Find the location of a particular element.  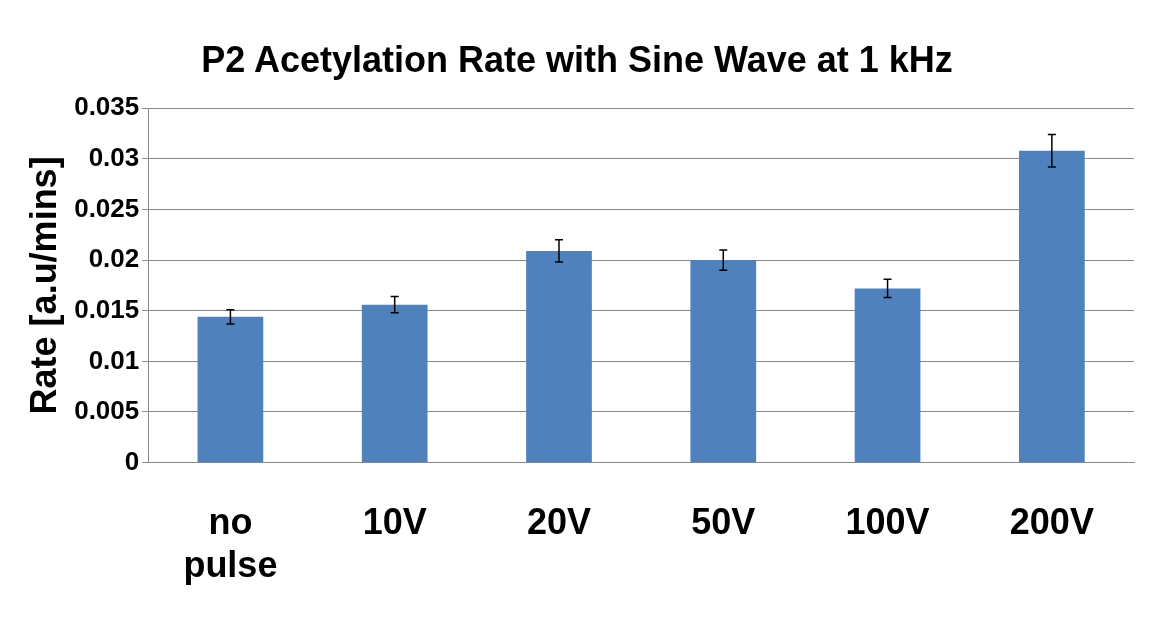

x-tick-label: no pulse is located at coordinates (230, 543).